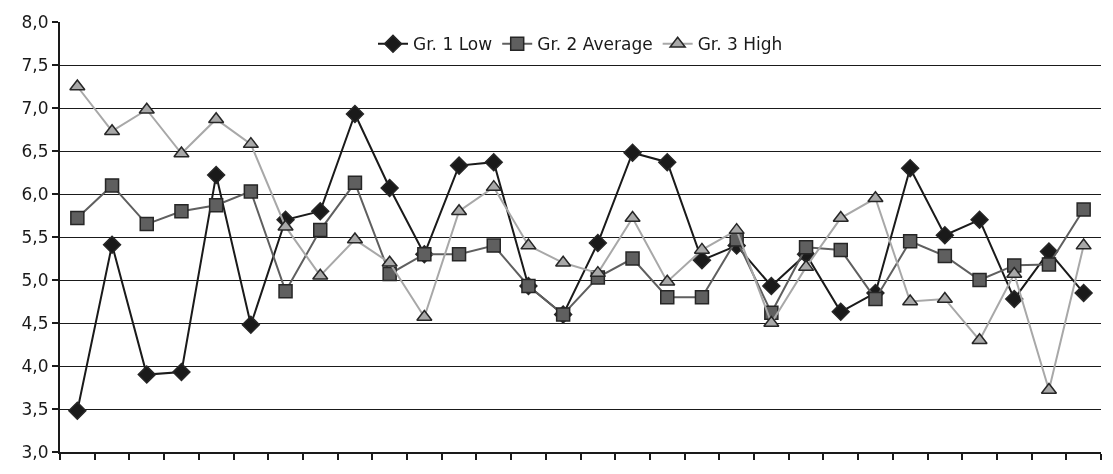 This screenshot has width=1113, height=474. I want to click on legend-label: Gr. 3 High, so click(740, 44).